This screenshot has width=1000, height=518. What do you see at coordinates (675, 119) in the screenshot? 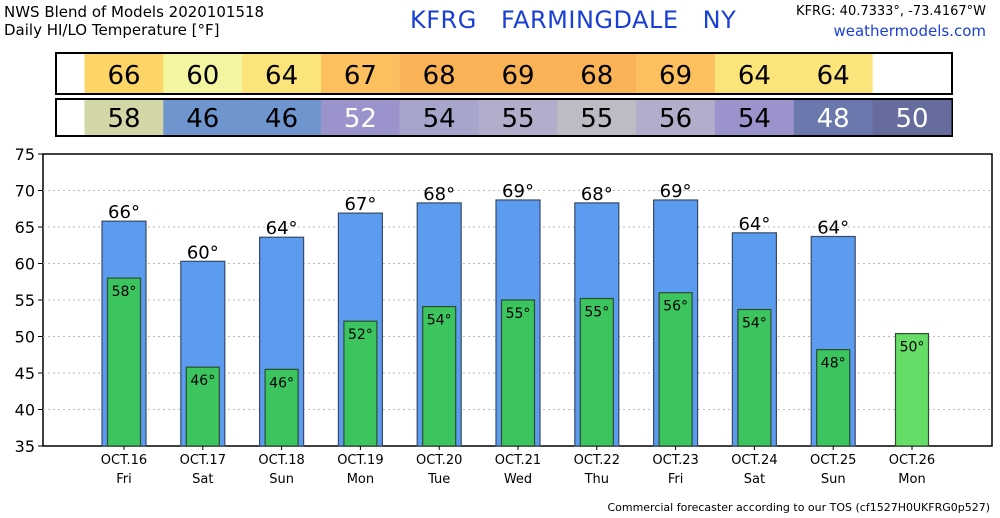
I see `lo-strip-value: 56` at bounding box center [675, 119].